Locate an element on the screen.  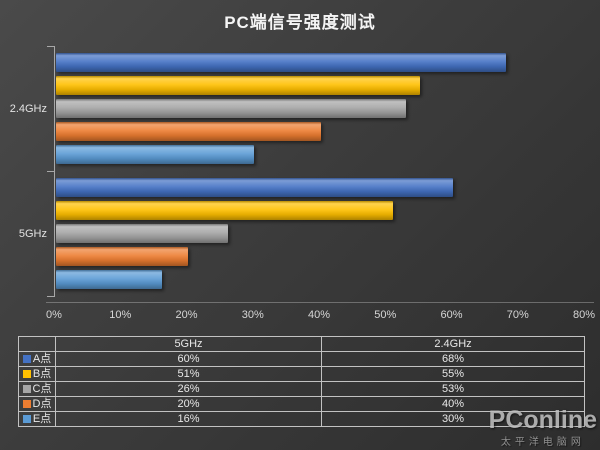
bar-5GHz-A点 is located at coordinates (254, 187).